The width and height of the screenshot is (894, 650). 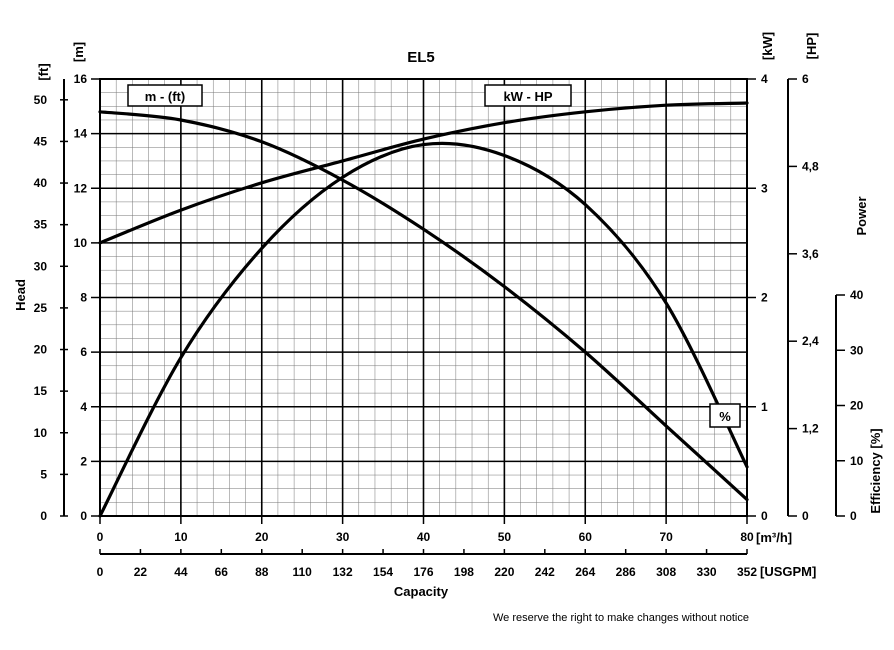 I want to click on power-kw-tick-label: 4, so click(x=764, y=79).